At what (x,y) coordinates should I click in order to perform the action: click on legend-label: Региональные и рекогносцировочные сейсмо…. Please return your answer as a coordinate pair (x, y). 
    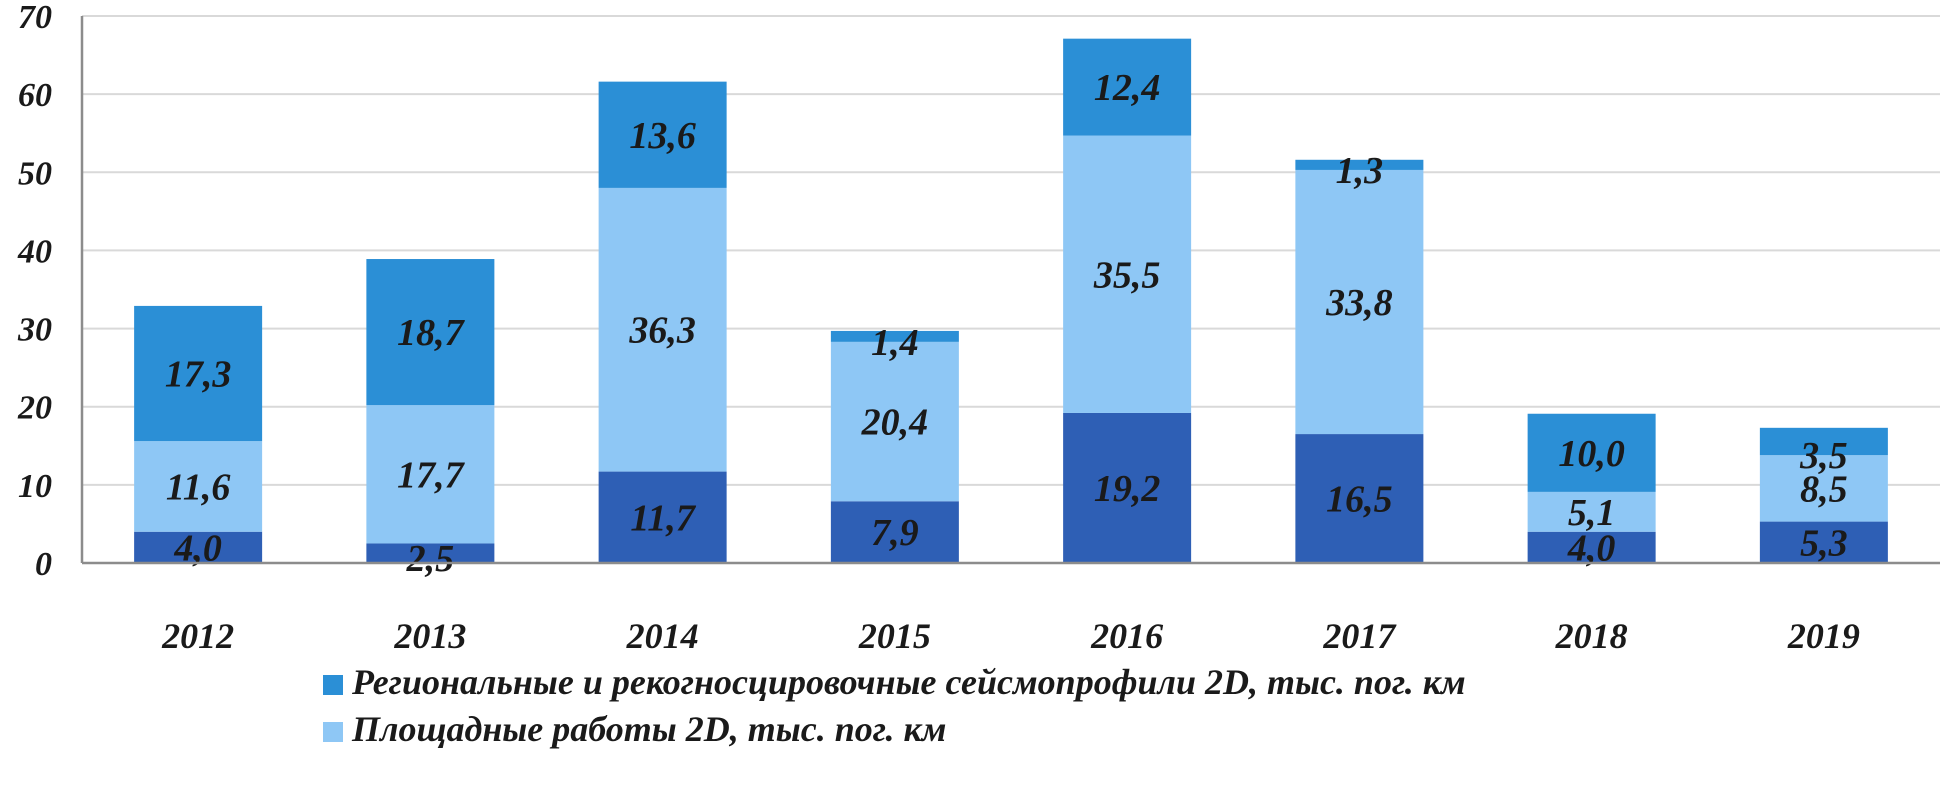
    Looking at the image, I should click on (908, 682).